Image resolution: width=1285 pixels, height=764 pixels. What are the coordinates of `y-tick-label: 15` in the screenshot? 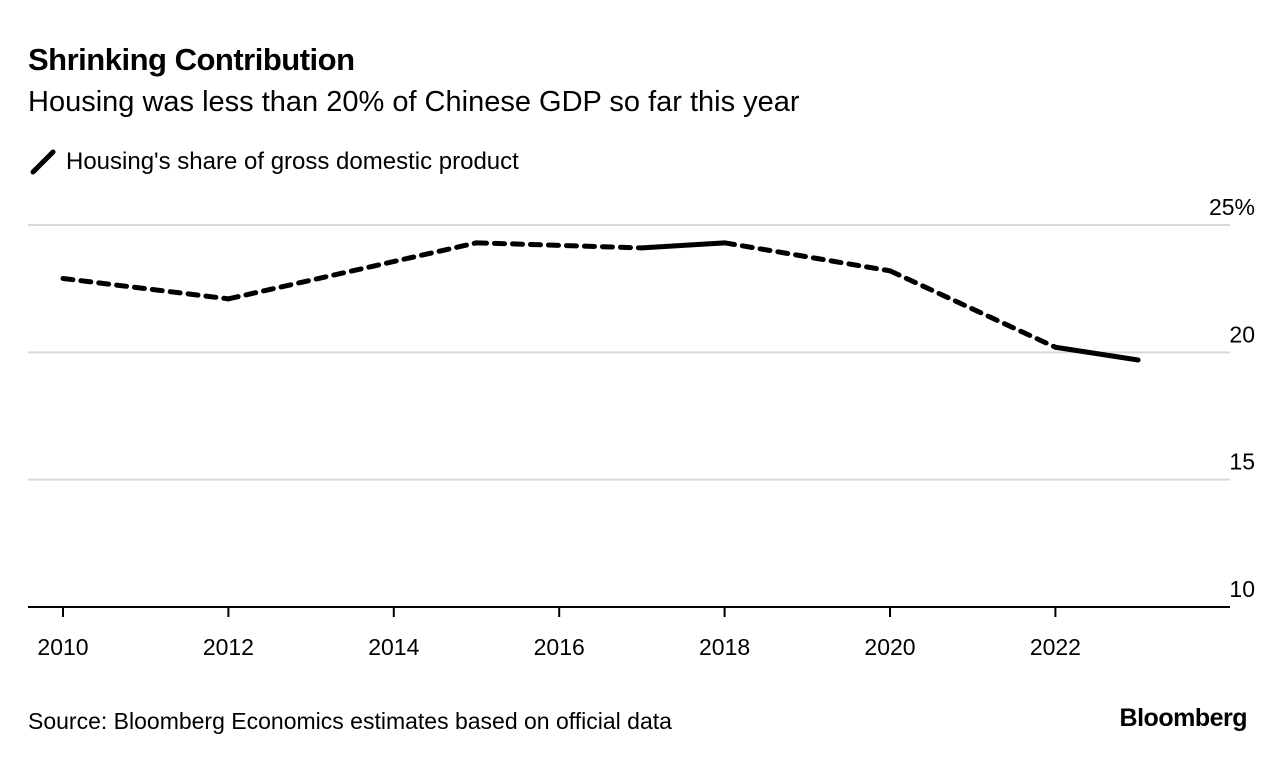 It's located at (1242, 462).